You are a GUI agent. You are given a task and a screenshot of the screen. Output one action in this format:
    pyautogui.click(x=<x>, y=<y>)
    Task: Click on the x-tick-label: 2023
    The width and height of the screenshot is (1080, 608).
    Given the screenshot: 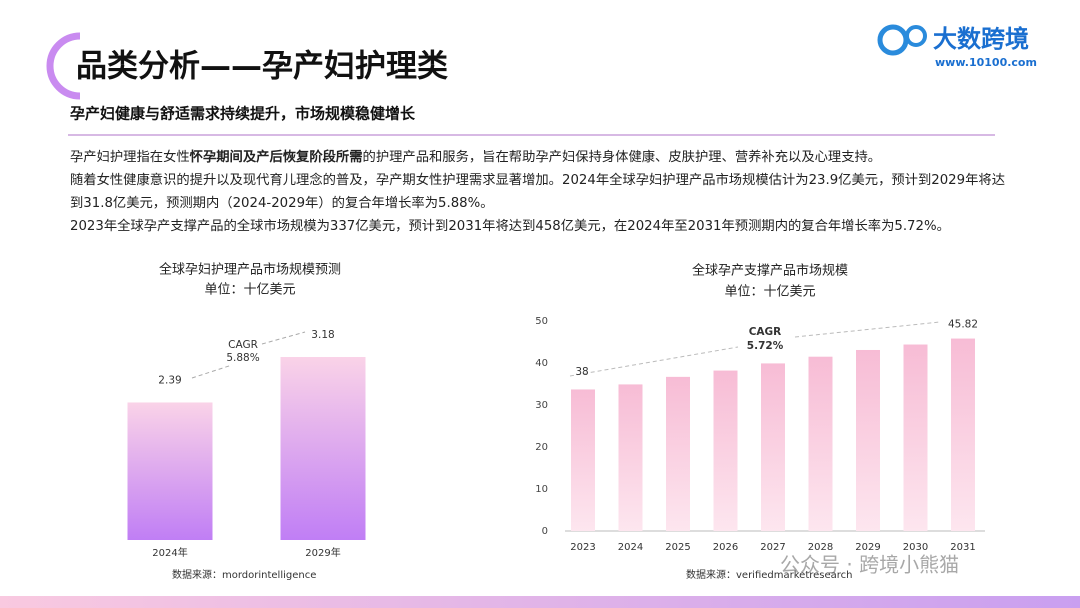 What is the action you would take?
    pyautogui.click(x=582, y=547)
    